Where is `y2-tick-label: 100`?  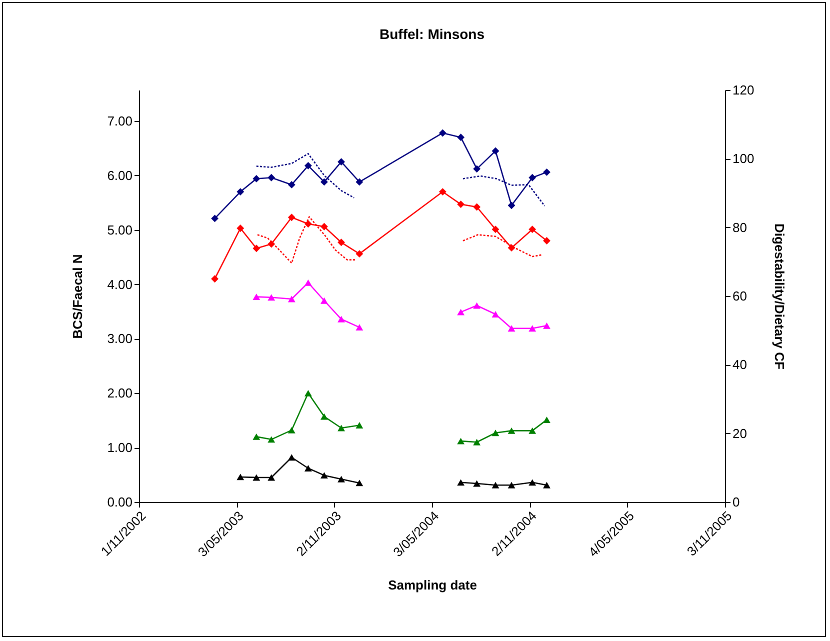 y2-tick-label: 100 is located at coordinates (743, 158).